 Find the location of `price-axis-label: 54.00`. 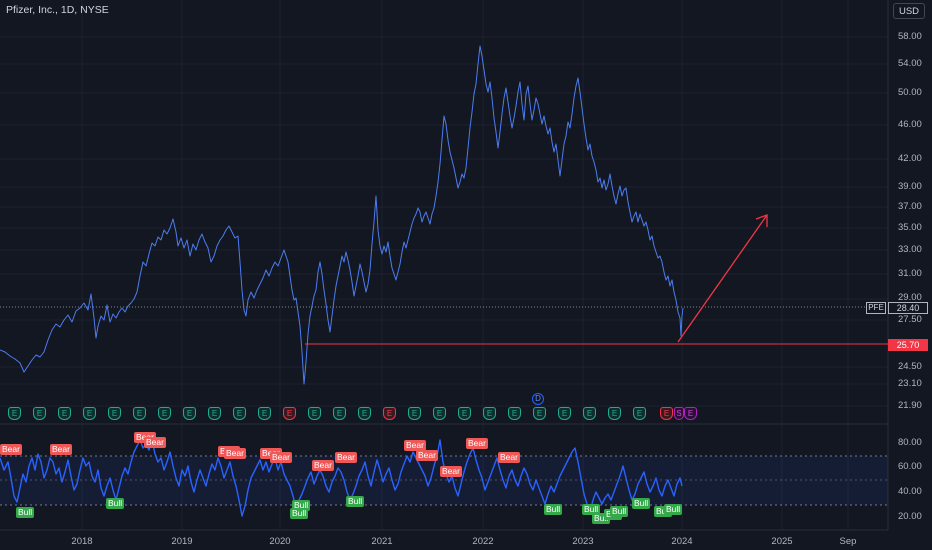

price-axis-label: 54.00 is located at coordinates (910, 63).